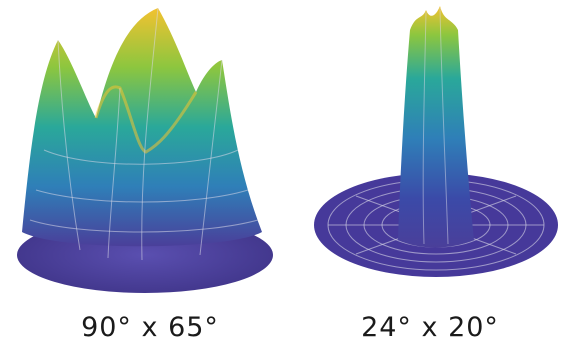  What do you see at coordinates (436, 127) in the screenshot?
I see `surface-body-right` at bounding box center [436, 127].